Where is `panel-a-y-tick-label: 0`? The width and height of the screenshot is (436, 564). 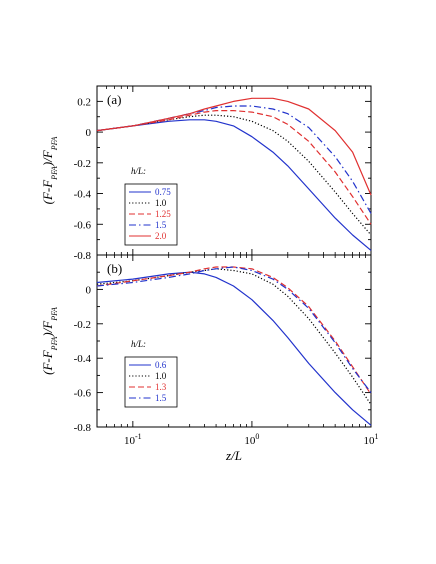
panel-a-y-tick-label: 0 is located at coordinates (89, 133).